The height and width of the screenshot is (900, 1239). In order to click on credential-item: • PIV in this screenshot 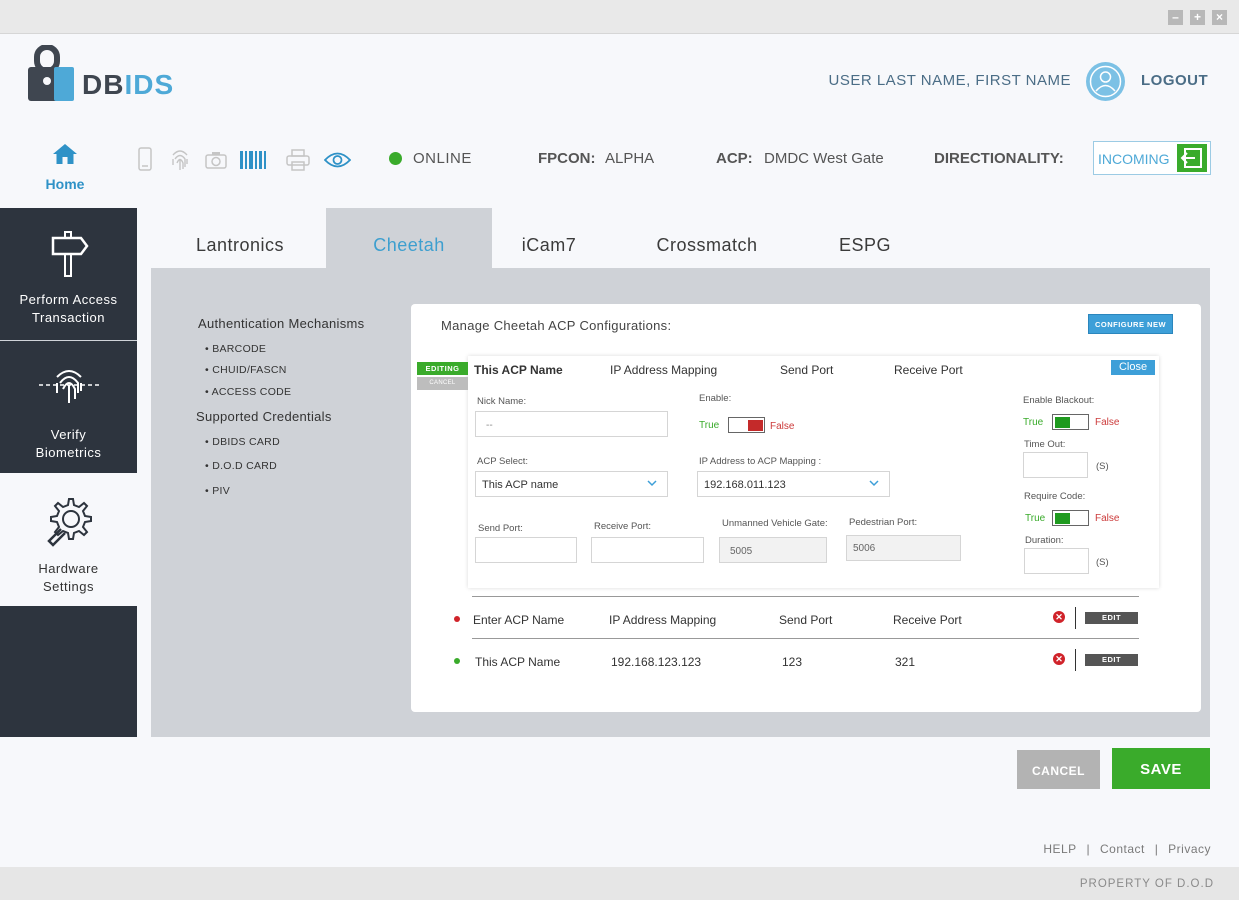, I will do `click(218, 491)`.